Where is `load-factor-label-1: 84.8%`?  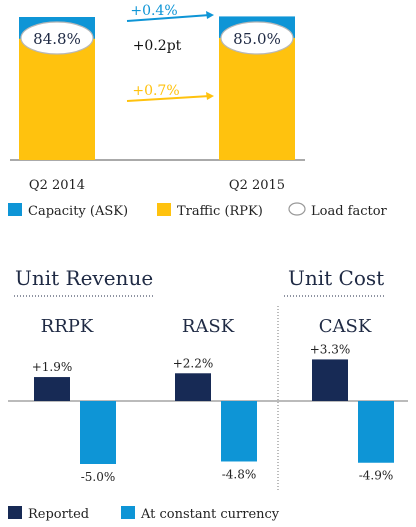
load-factor-label-1: 84.8% is located at coordinates (57, 39).